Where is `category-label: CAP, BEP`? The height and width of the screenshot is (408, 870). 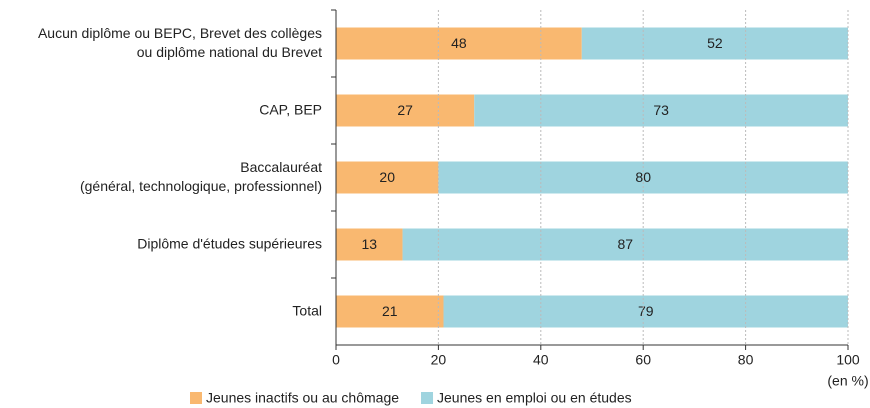 category-label: CAP, BEP is located at coordinates (290, 109).